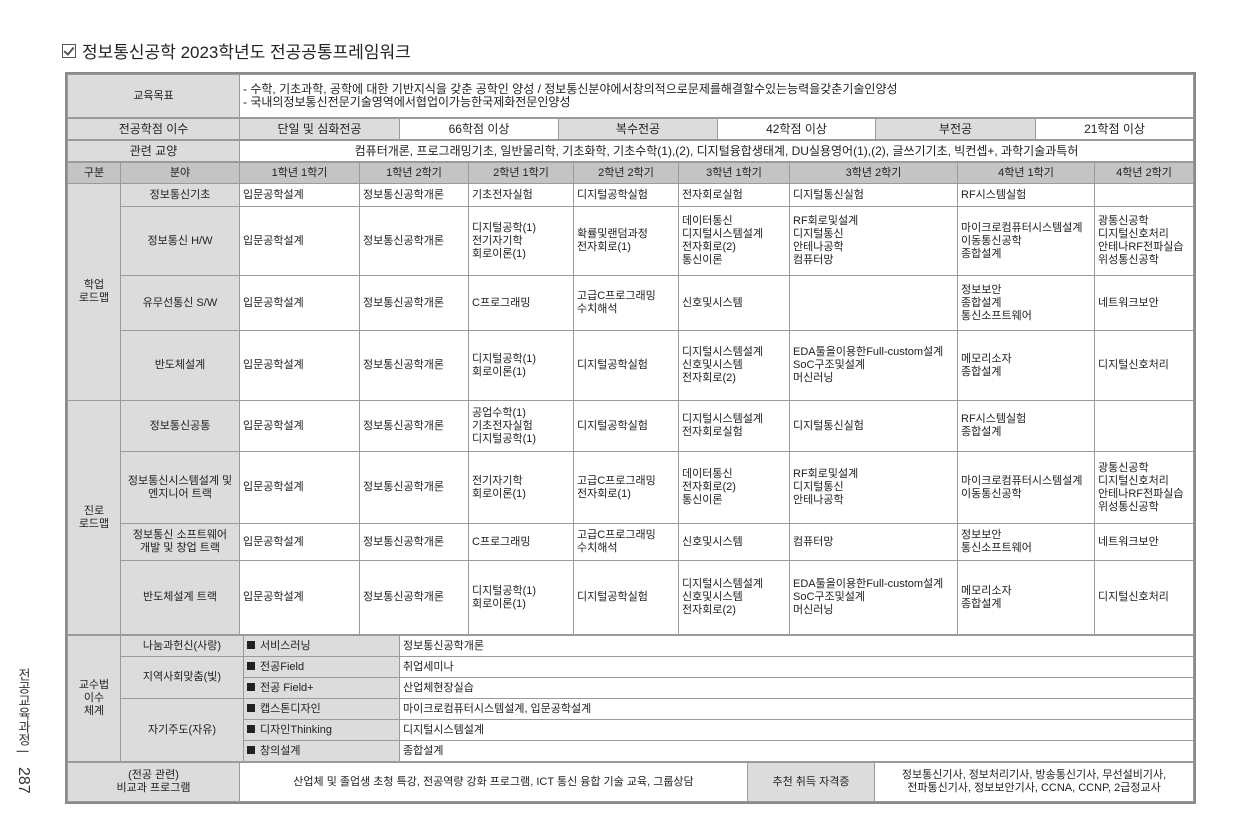 The height and width of the screenshot is (840, 1244). Describe the element at coordinates (796, 688) in the screenshot. I see `teaching-courses: 산업체현장실습` at that location.